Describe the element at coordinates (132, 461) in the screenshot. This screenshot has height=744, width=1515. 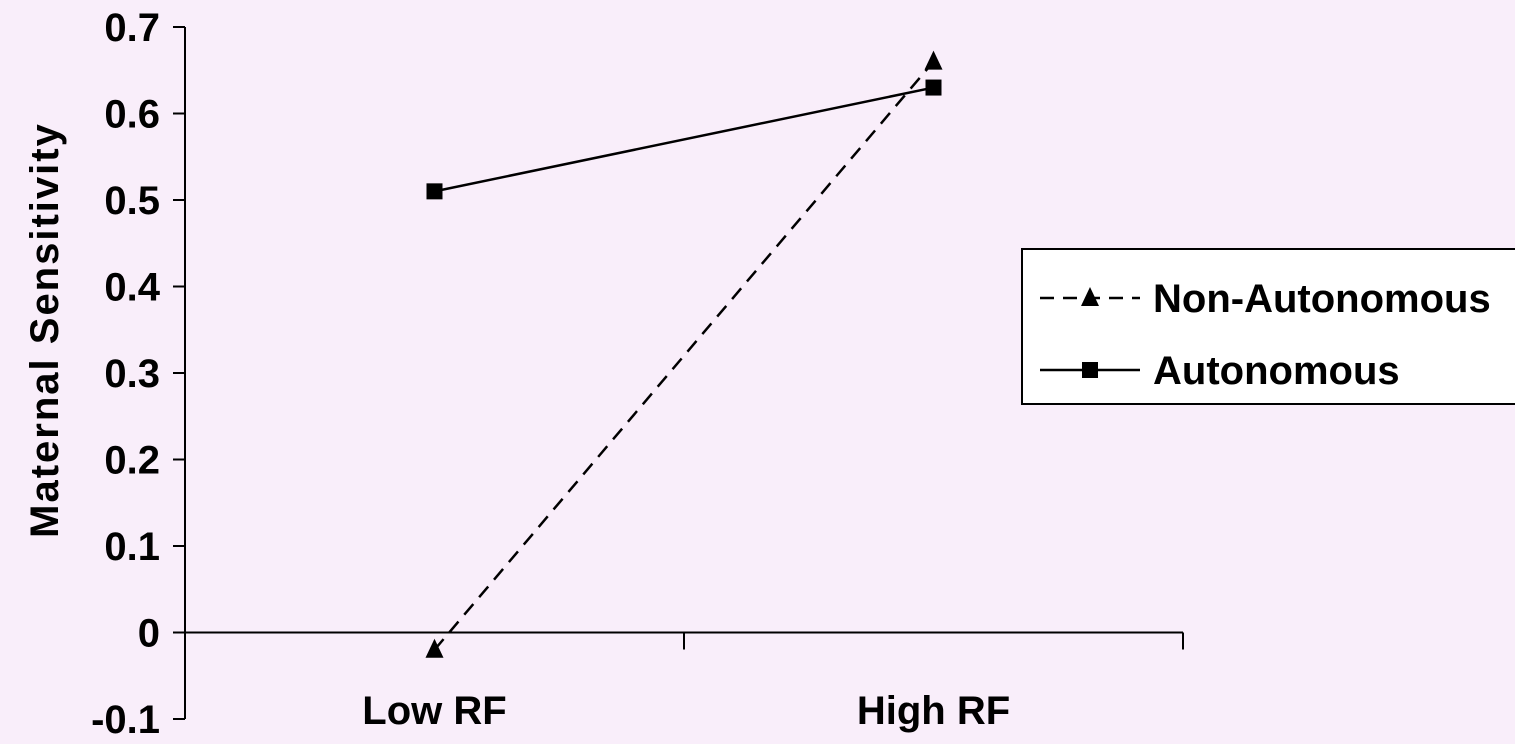
I see `y-tick-label: 0.2` at that location.